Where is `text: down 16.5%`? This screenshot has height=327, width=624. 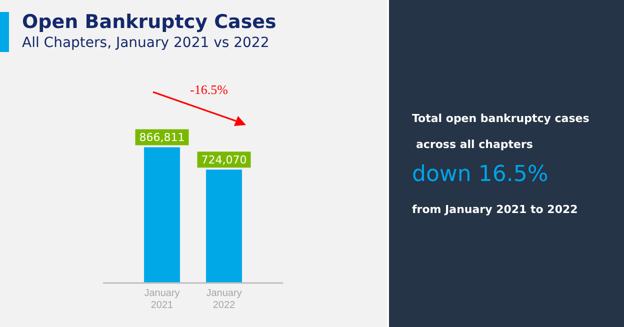
text: down 16.5% is located at coordinates (480, 174).